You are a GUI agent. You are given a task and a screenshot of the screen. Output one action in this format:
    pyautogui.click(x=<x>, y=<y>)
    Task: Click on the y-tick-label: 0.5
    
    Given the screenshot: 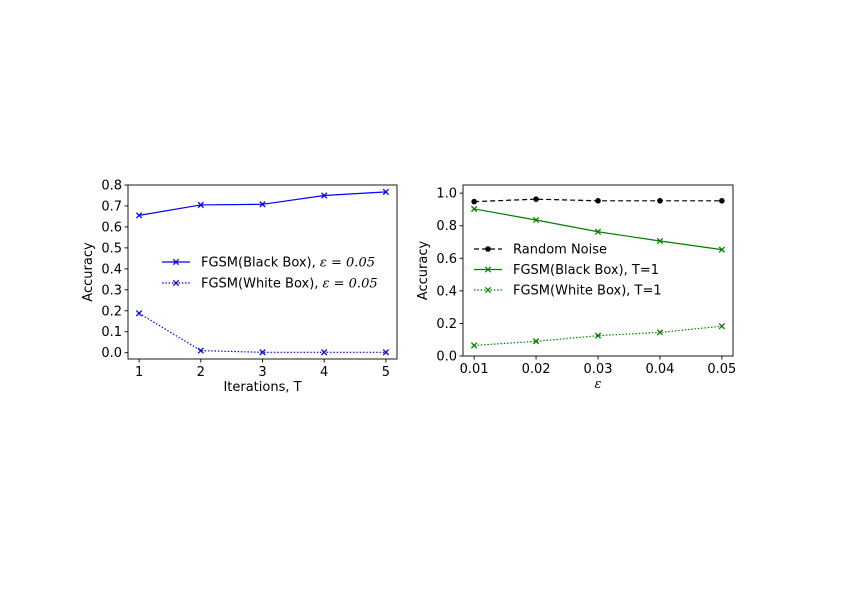 What is the action you would take?
    pyautogui.click(x=111, y=248)
    